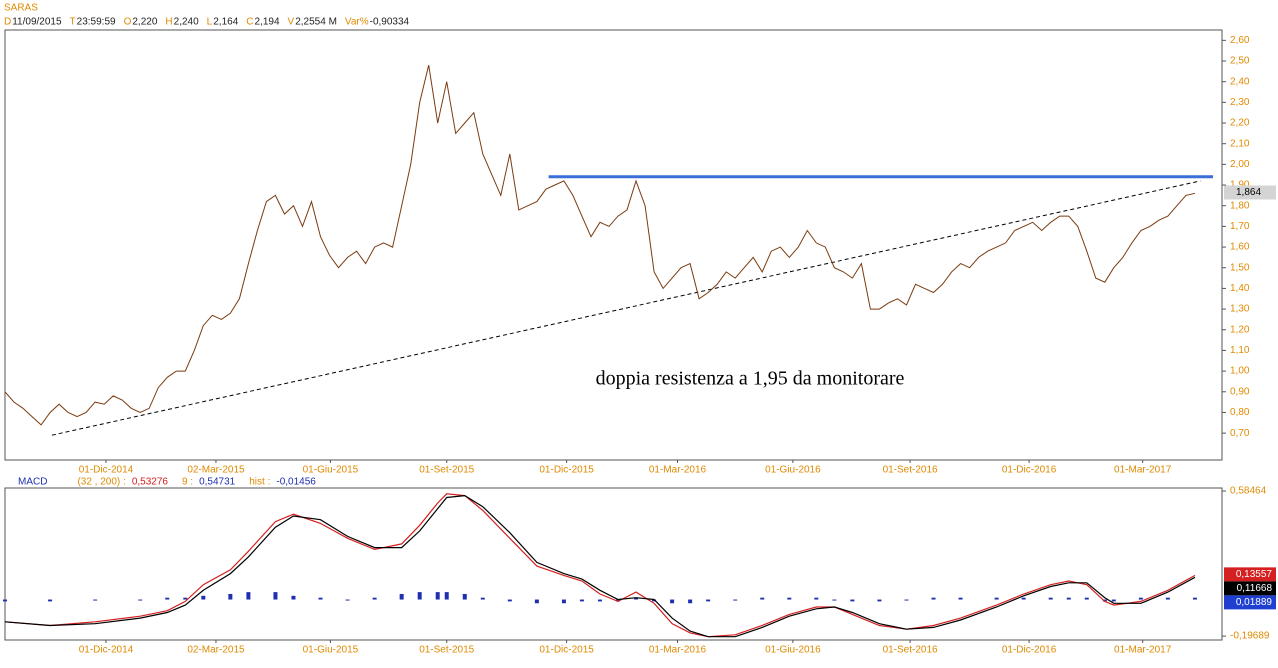 The height and width of the screenshot is (668, 1278). I want to click on info-key: Var%, so click(357, 22).